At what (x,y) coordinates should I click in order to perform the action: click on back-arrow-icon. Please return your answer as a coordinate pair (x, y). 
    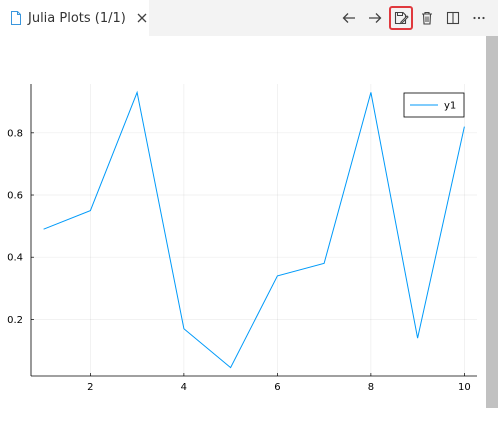
    Looking at the image, I should click on (349, 18).